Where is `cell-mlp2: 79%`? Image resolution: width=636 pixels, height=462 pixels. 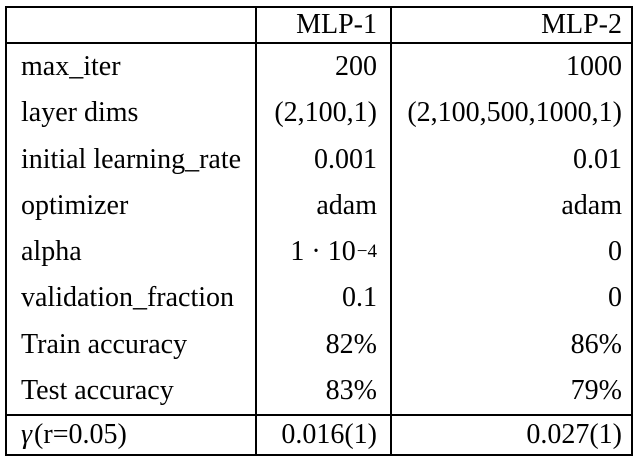 cell-mlp2: 79% is located at coordinates (596, 390).